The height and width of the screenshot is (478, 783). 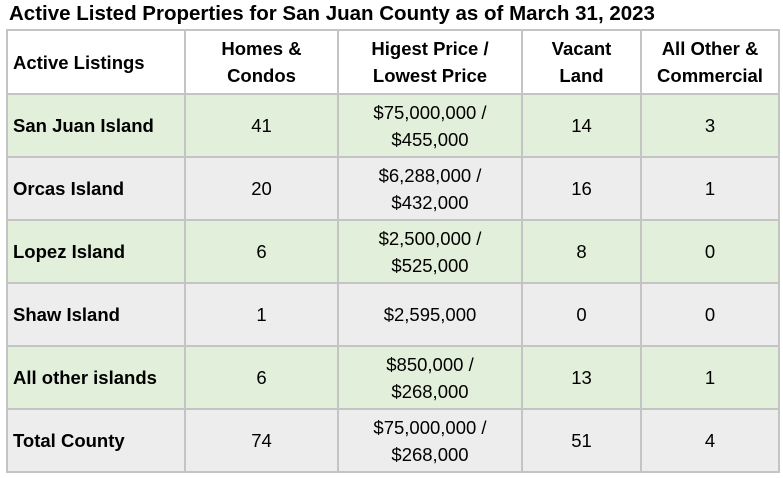 I want to click on cell-line: 13, so click(x=581, y=377).